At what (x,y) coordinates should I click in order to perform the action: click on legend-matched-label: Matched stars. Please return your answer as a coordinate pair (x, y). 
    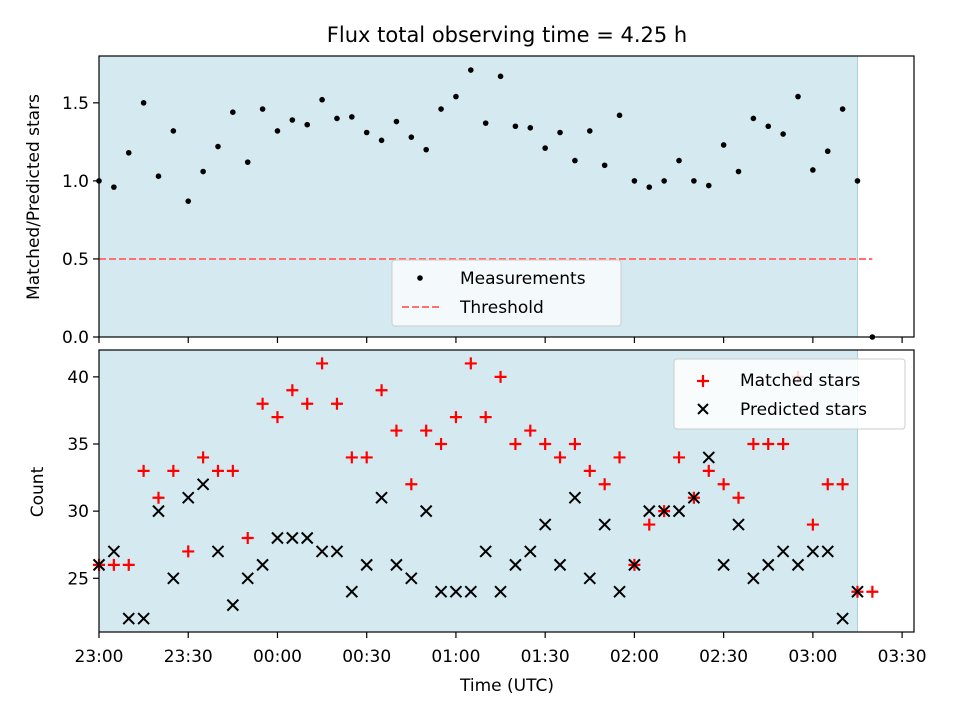
    Looking at the image, I should click on (800, 381).